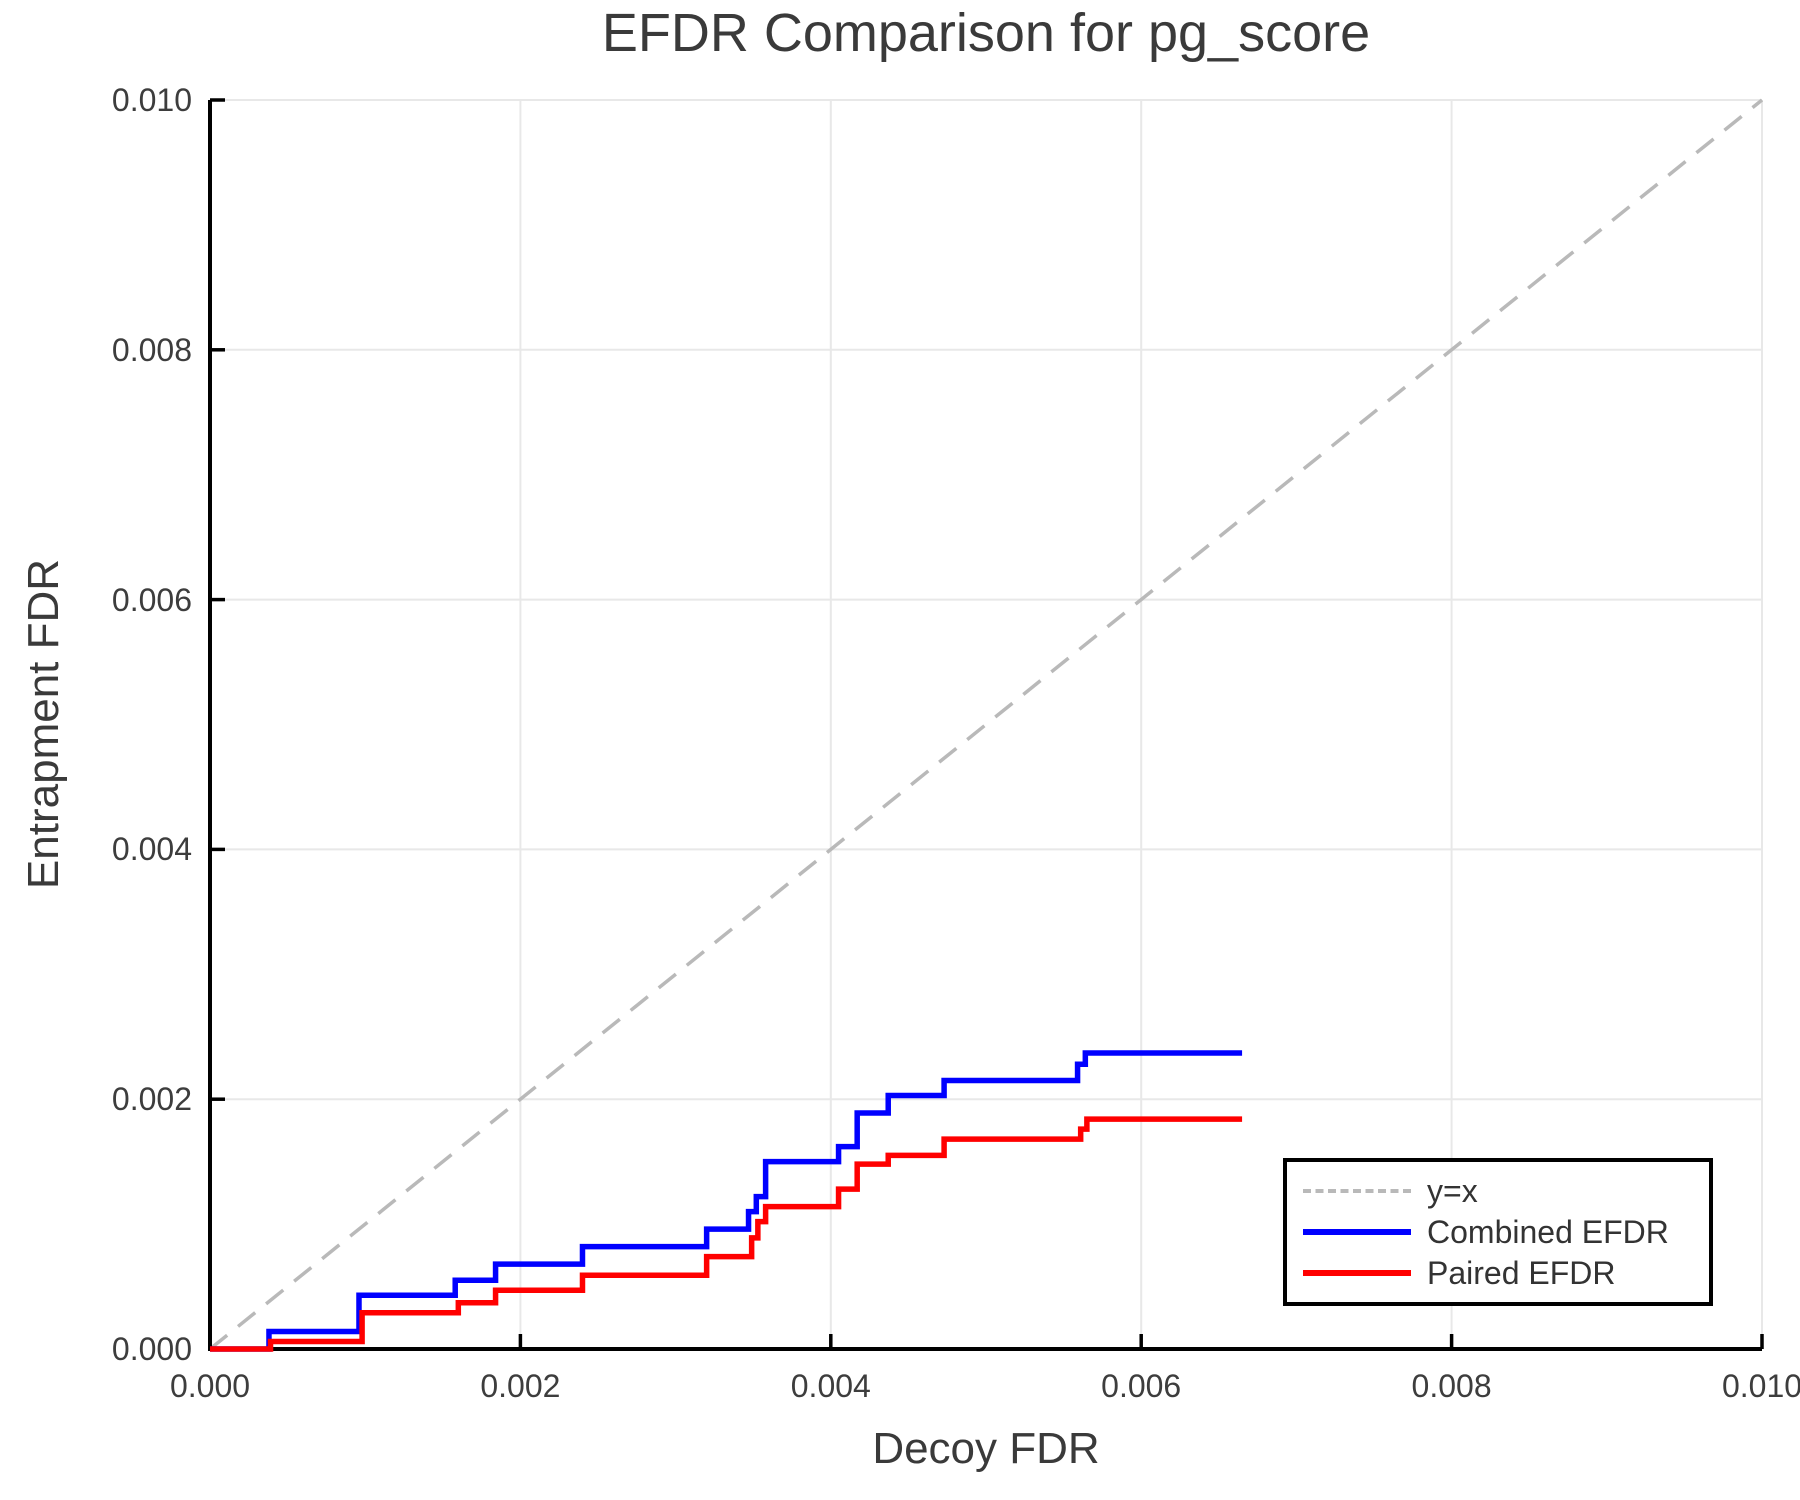 This screenshot has height=1500, width=1800. Describe the element at coordinates (1357, 1191) in the screenshot. I see `legend-dashed-line-sample` at that location.